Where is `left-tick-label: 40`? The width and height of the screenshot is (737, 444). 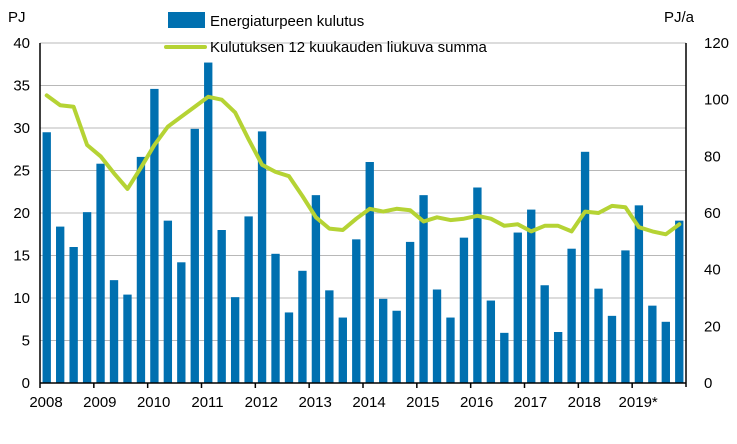 left-tick-label: 40 is located at coordinates (21, 43).